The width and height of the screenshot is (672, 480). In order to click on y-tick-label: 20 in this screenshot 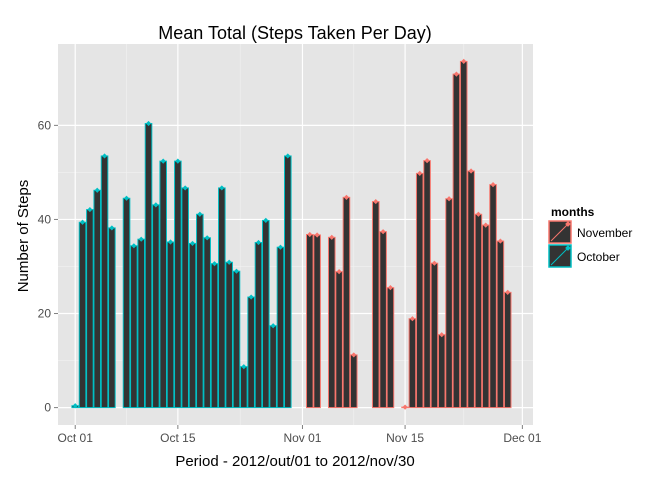, I will do `click(45, 314)`.